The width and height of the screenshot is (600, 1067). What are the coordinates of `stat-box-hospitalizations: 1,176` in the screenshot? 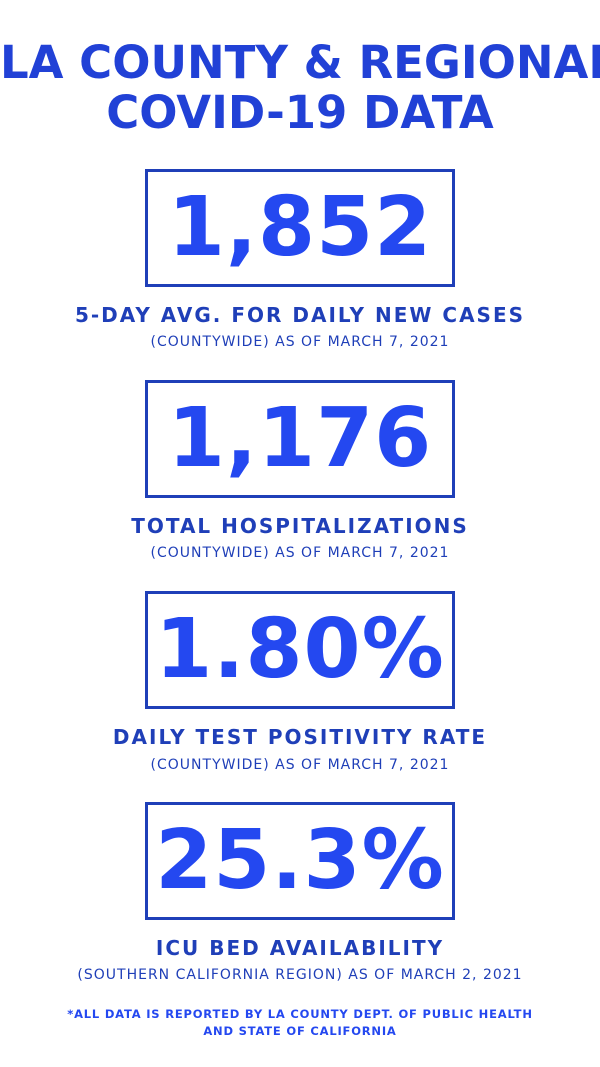 It's located at (300, 439).